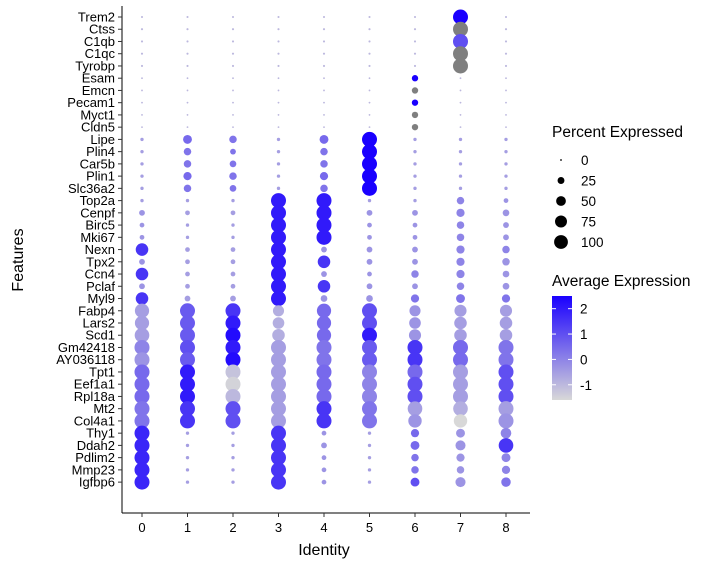 The height and width of the screenshot is (568, 722). Describe the element at coordinates (96, 310) in the screenshot. I see `y-tick-label-fabp4: Fabp4` at that location.